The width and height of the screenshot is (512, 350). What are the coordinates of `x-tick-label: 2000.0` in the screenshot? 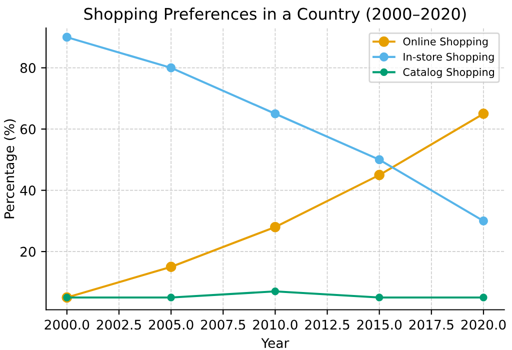 It's located at (67, 325).